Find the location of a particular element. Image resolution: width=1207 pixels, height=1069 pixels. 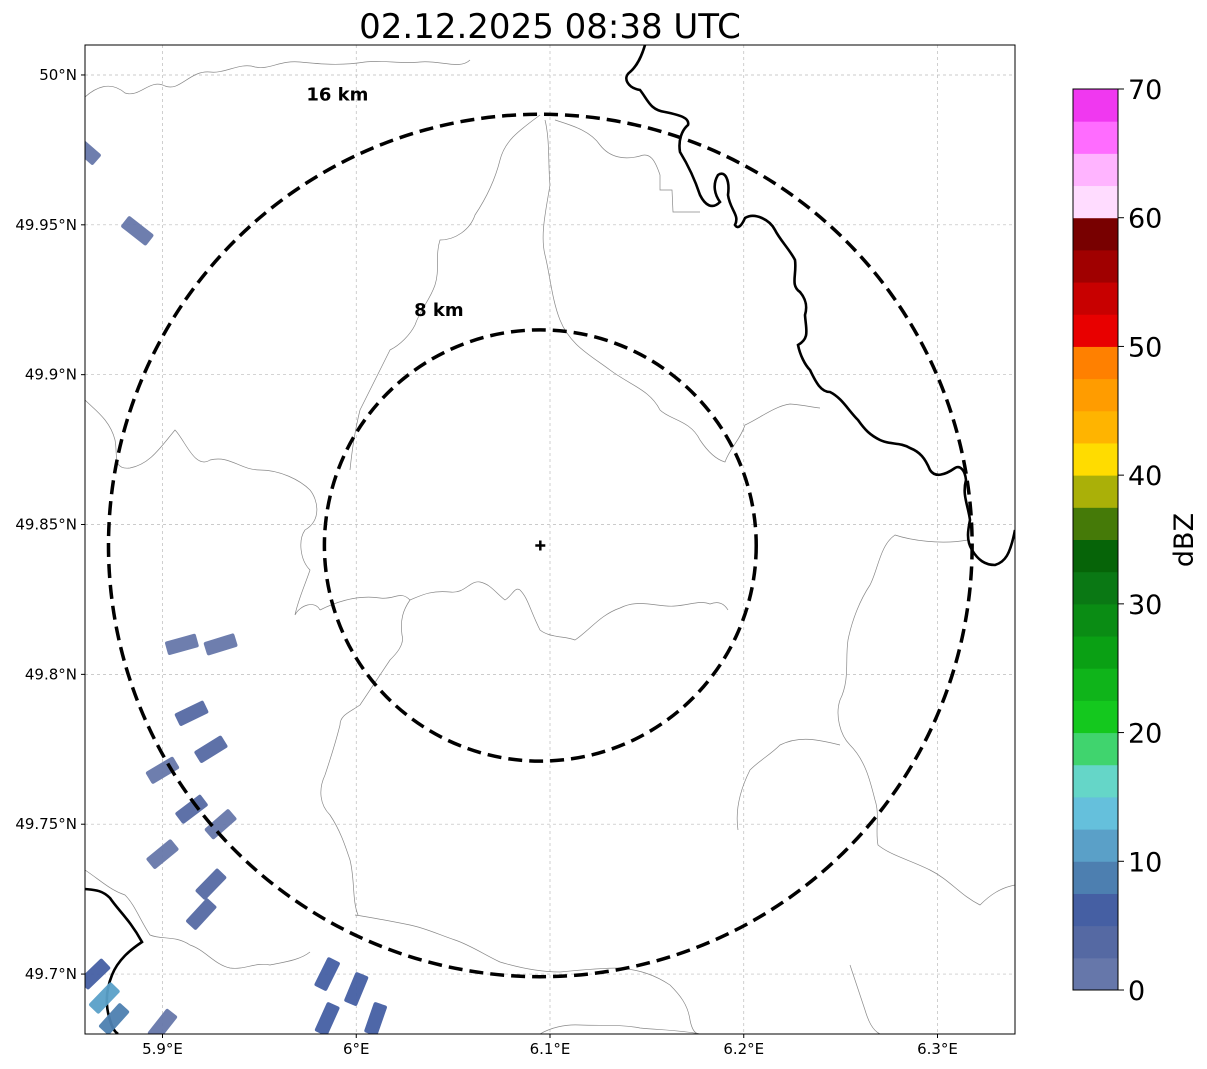

lon-tick-label: 5.9°E is located at coordinates (162, 1049).